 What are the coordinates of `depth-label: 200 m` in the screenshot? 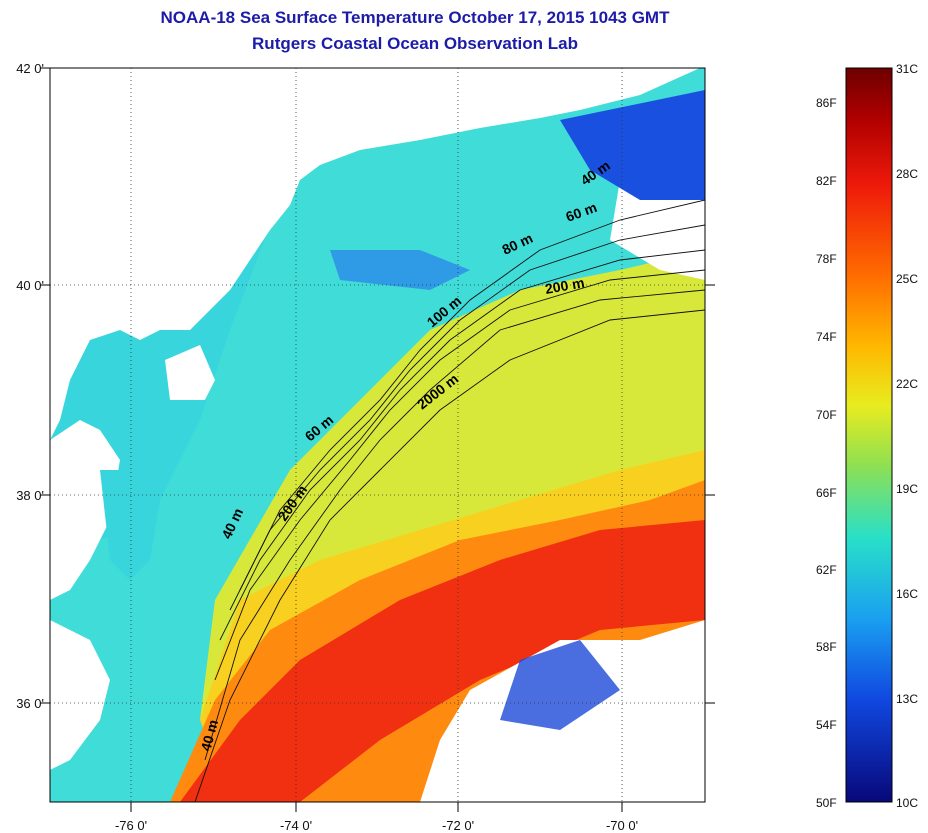 It's located at (565, 285).